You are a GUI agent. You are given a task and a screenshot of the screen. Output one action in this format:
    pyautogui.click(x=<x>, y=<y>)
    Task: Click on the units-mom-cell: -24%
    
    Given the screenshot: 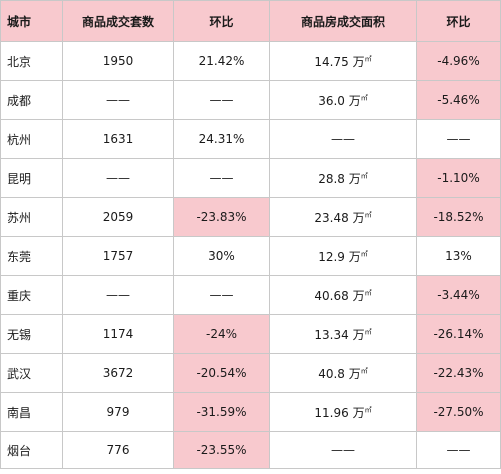 What is the action you would take?
    pyautogui.click(x=221, y=334)
    